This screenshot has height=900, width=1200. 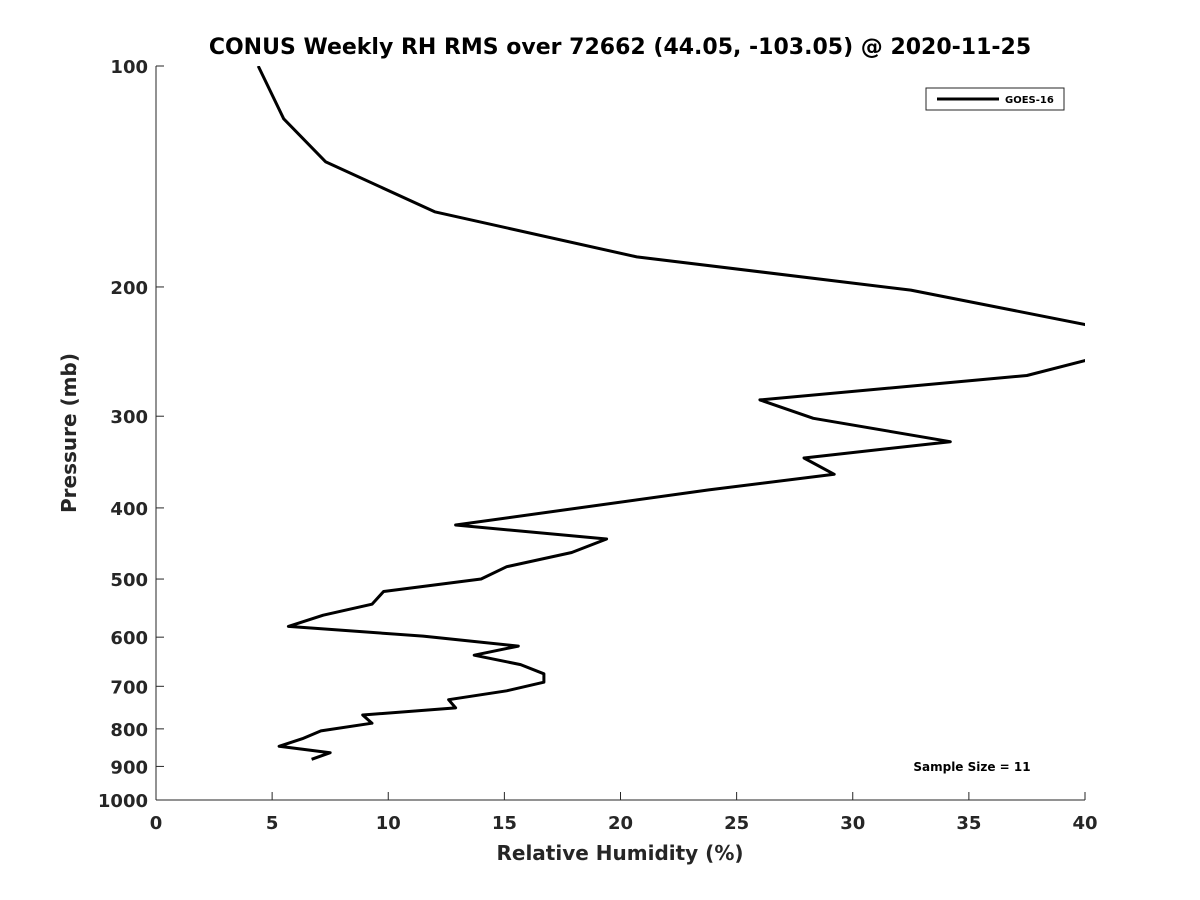 I want to click on y-tick-label: 700, so click(x=129, y=687).